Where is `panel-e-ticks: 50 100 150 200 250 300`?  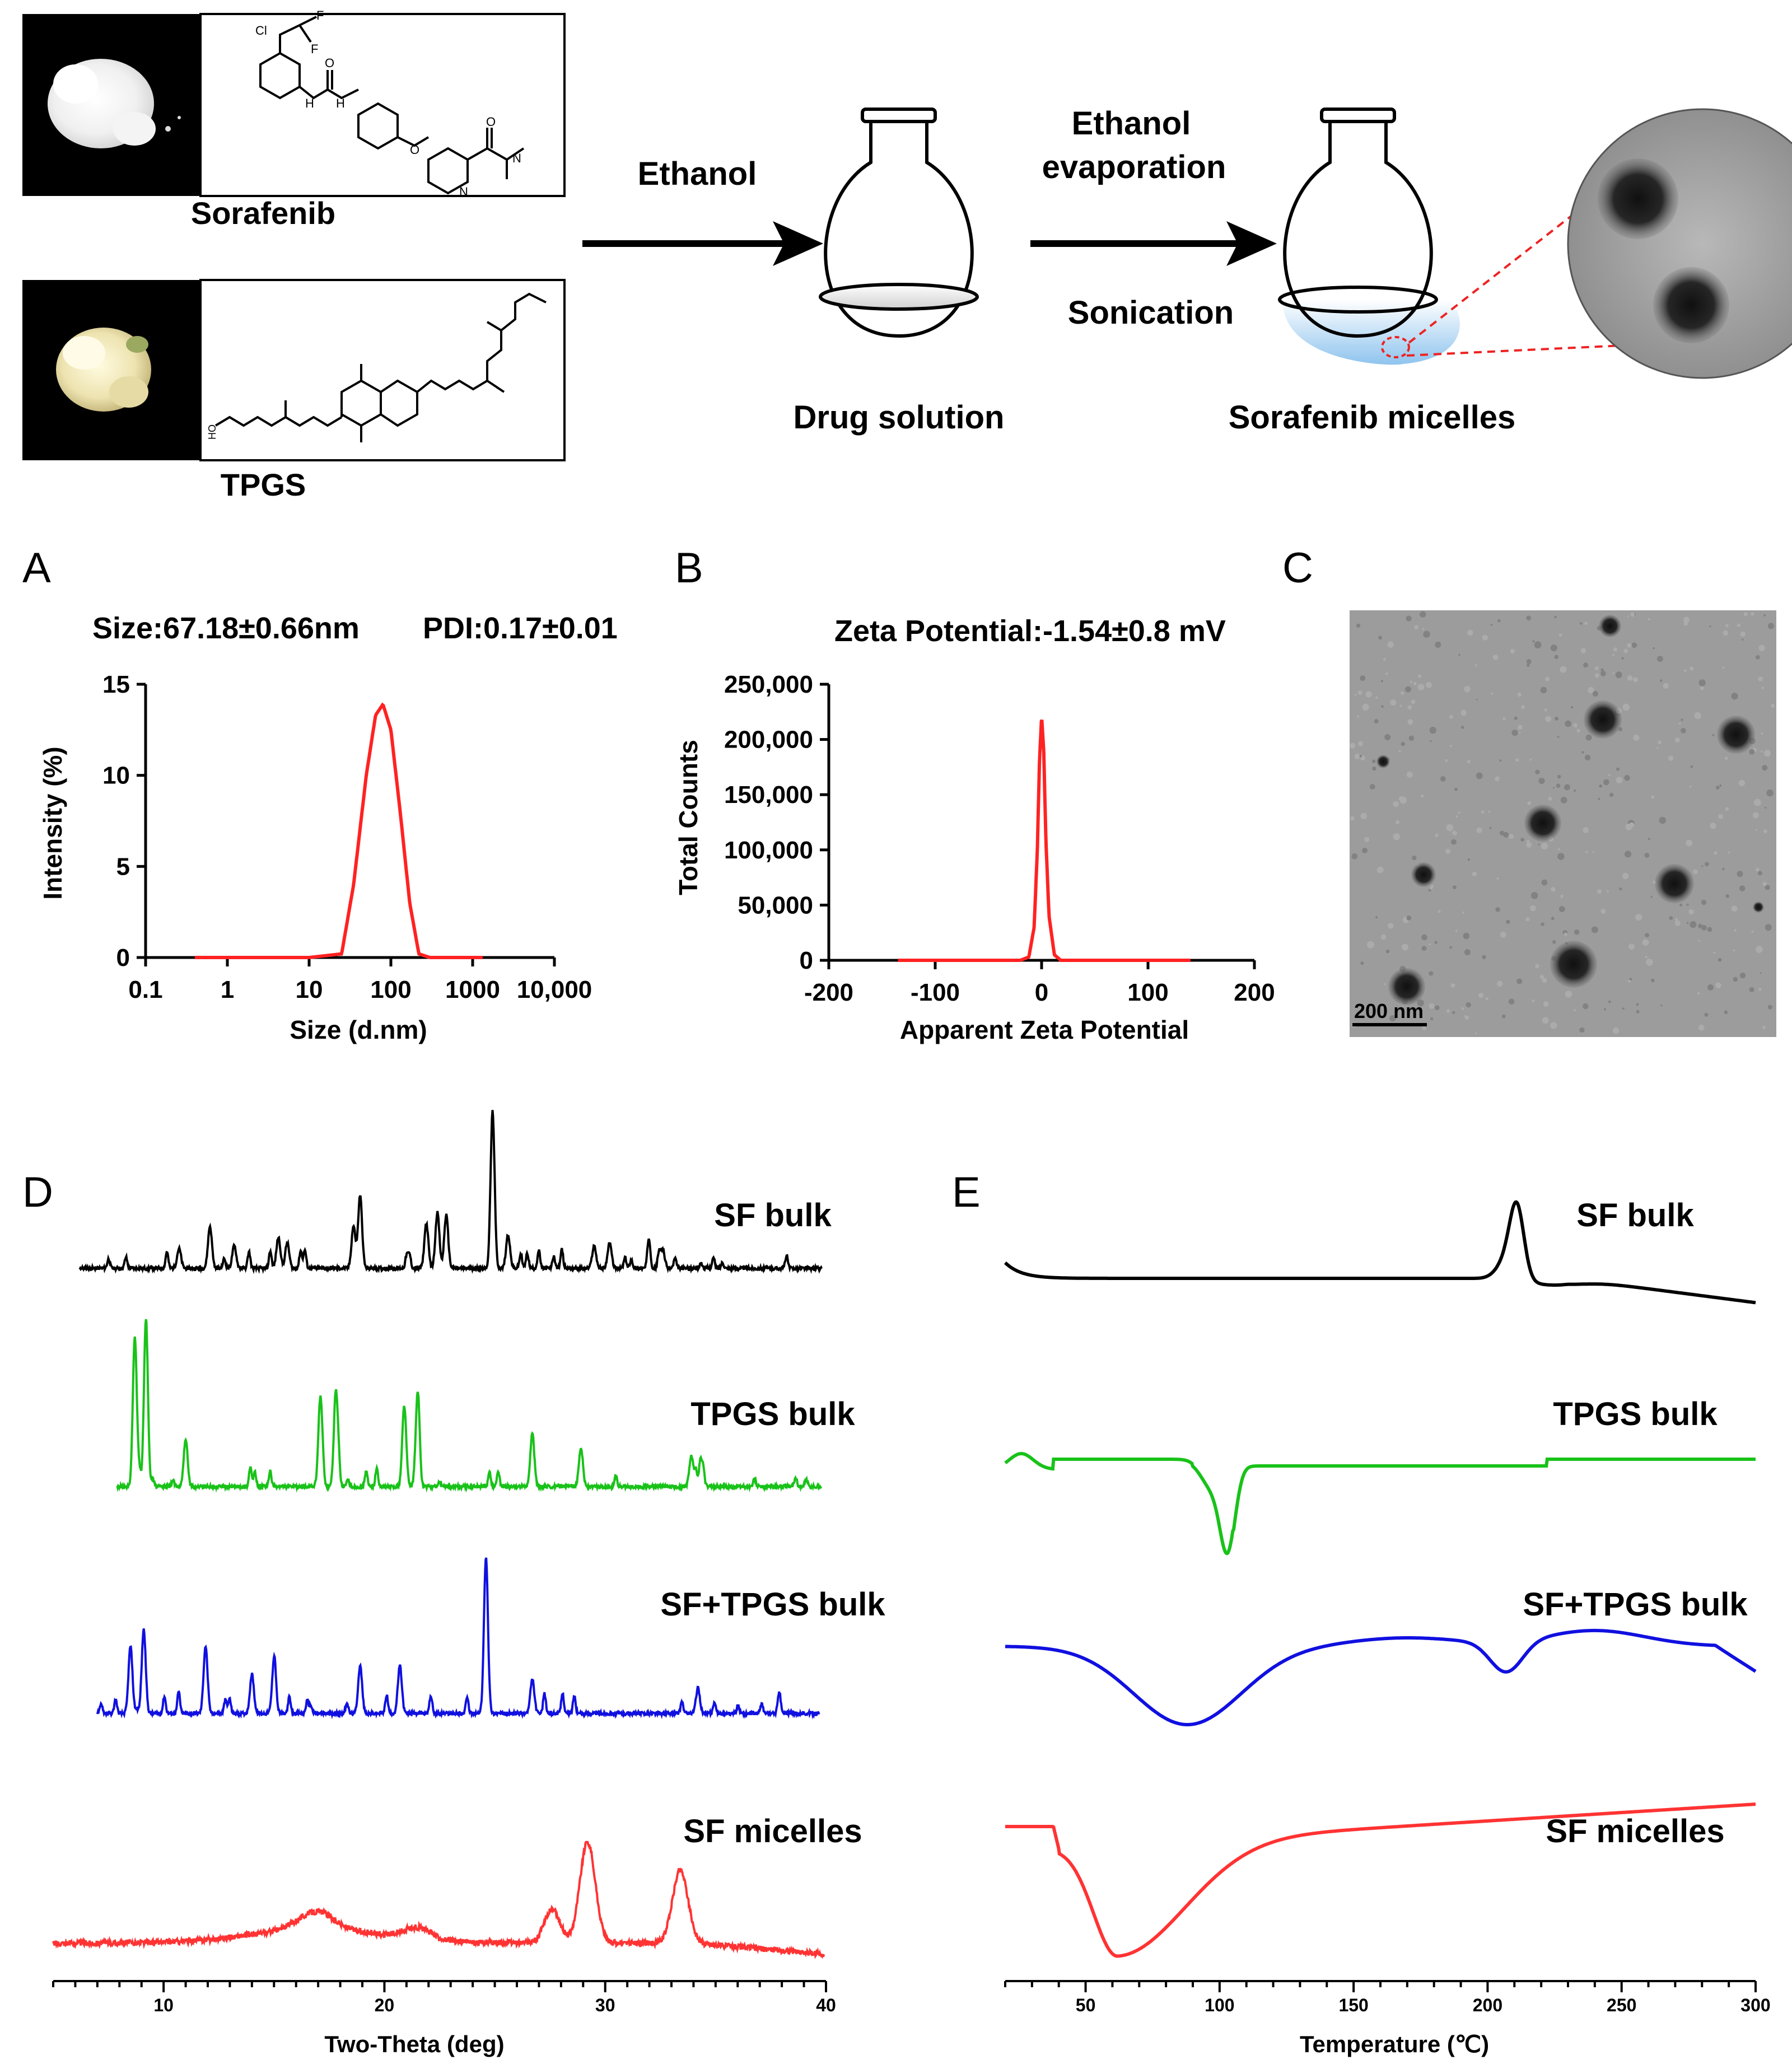
panel-e-ticks: 50 100 150 200 250 300 is located at coordinates (1388, 1998).